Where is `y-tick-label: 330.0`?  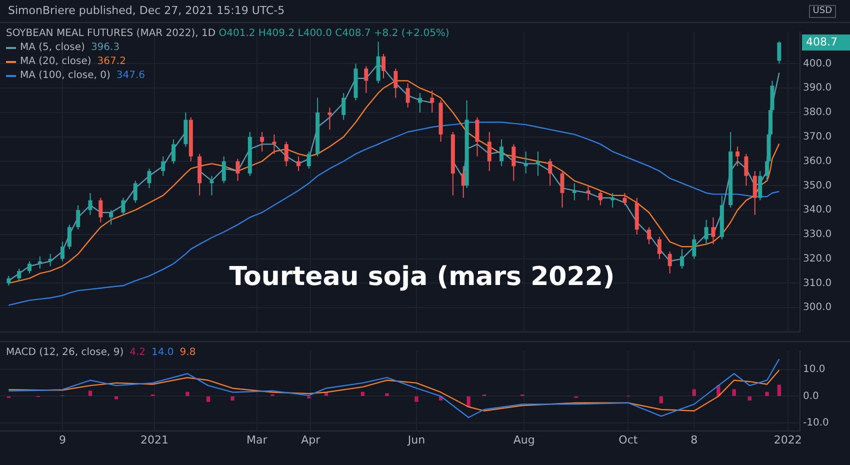 y-tick-label: 330.0 is located at coordinates (817, 234).